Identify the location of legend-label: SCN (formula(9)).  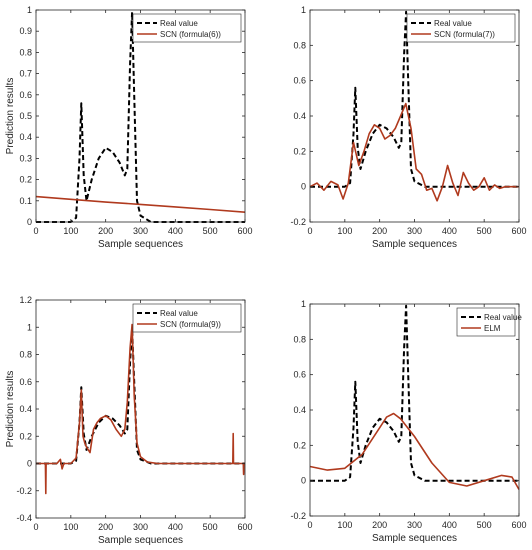
(190, 324).